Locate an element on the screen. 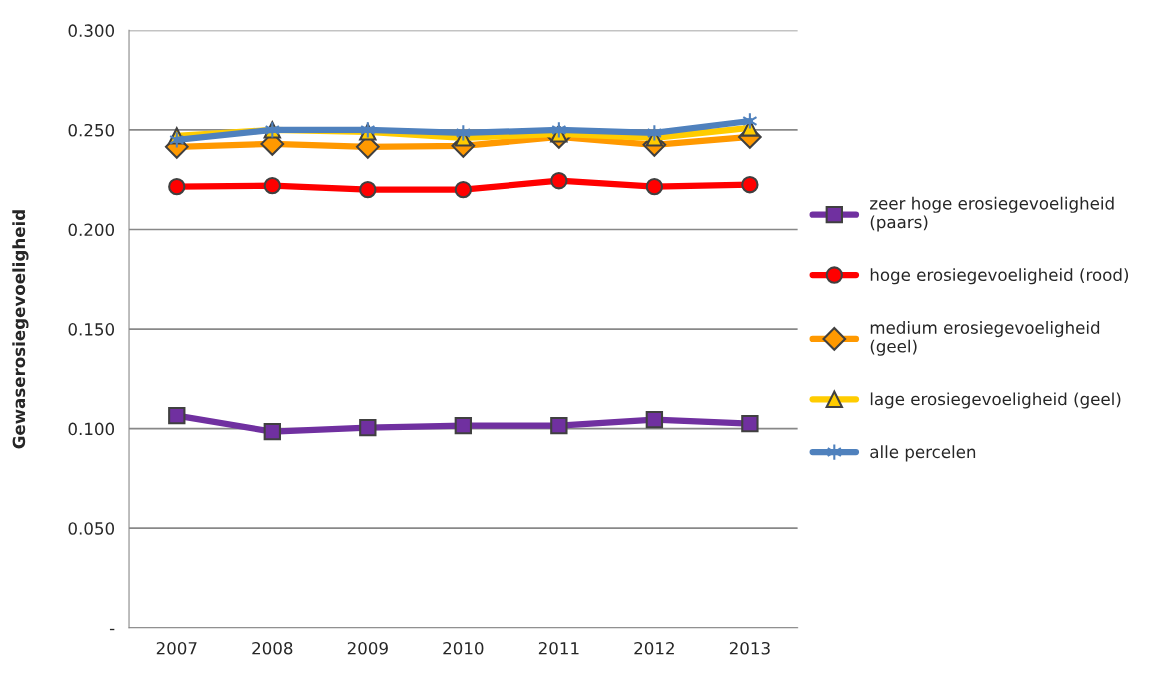 This screenshot has height=675, width=1173. y-tick-label: 0.250 is located at coordinates (91, 130).